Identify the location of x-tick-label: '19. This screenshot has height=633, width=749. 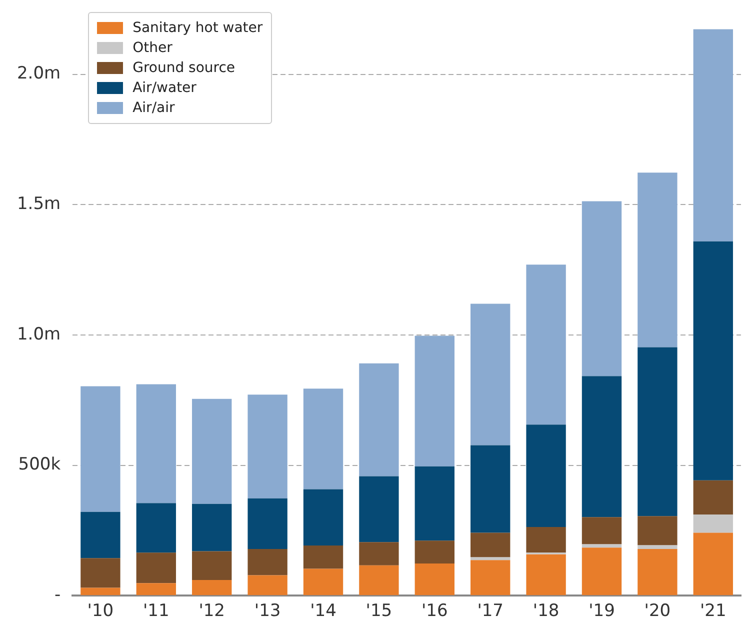
(601, 611).